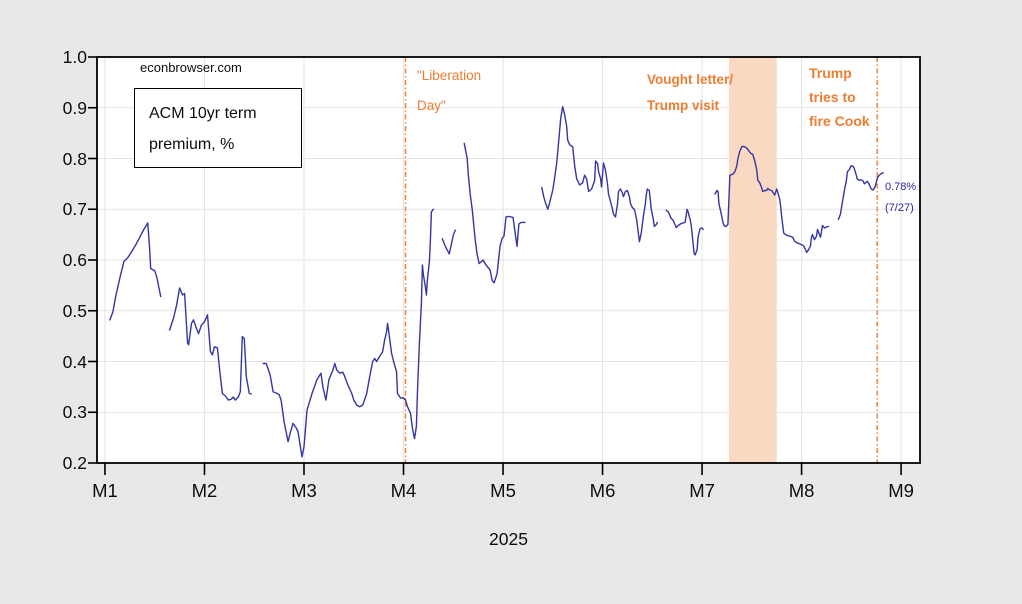 The height and width of the screenshot is (604, 1022). Describe the element at coordinates (431, 105) in the screenshot. I see `annotation-liberation-day-line-2: Day"` at that location.